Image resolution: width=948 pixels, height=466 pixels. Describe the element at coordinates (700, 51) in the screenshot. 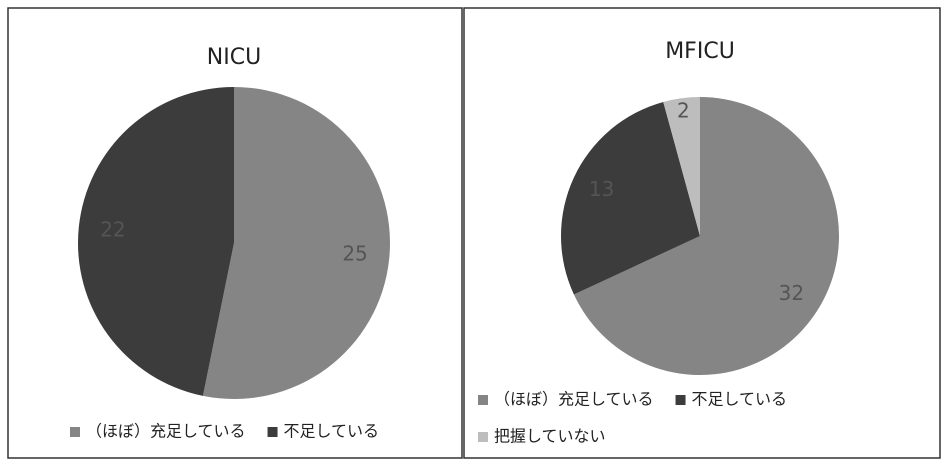

I see `chart-title: MFICU` at that location.